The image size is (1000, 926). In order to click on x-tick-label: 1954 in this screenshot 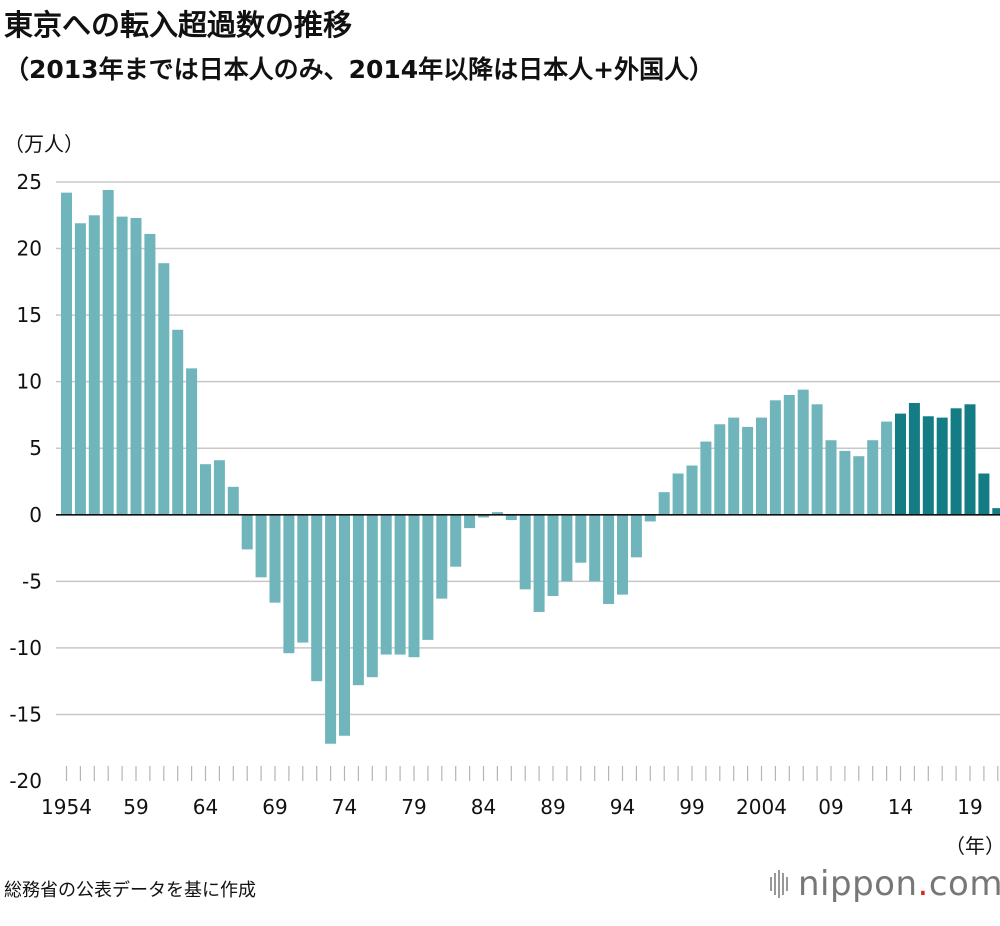, I will do `click(66, 807)`.